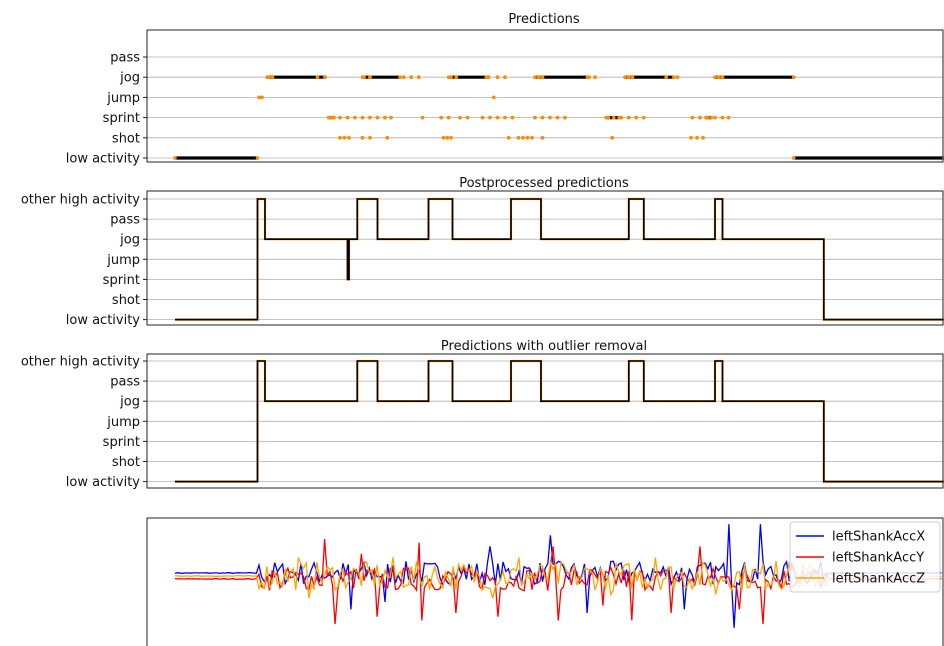 This screenshot has width=944, height=646. What do you see at coordinates (878, 558) in the screenshot?
I see `legend-label: leftShankAccY` at bounding box center [878, 558].